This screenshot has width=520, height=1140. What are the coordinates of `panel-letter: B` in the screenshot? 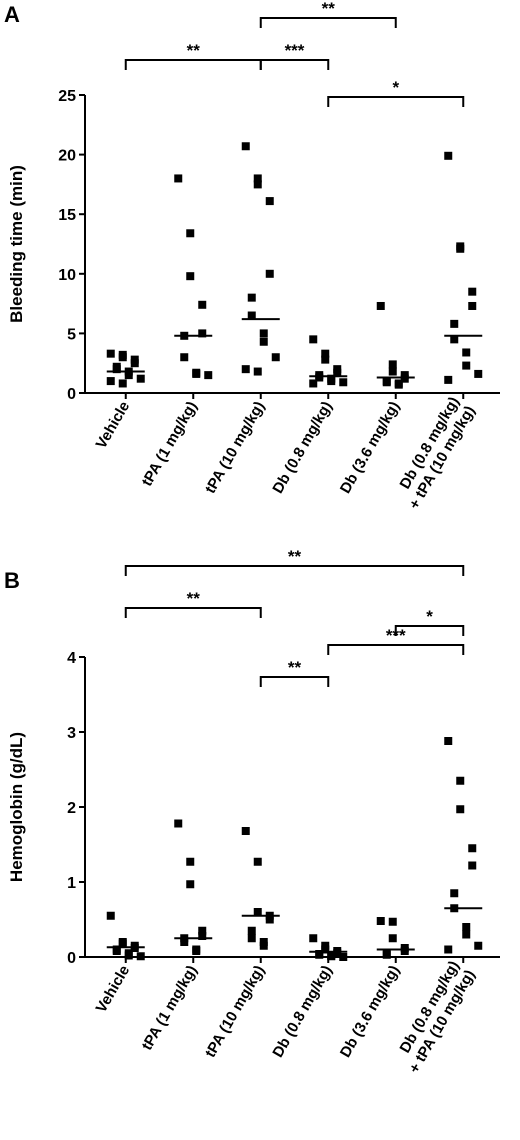 It's located at (12, 580).